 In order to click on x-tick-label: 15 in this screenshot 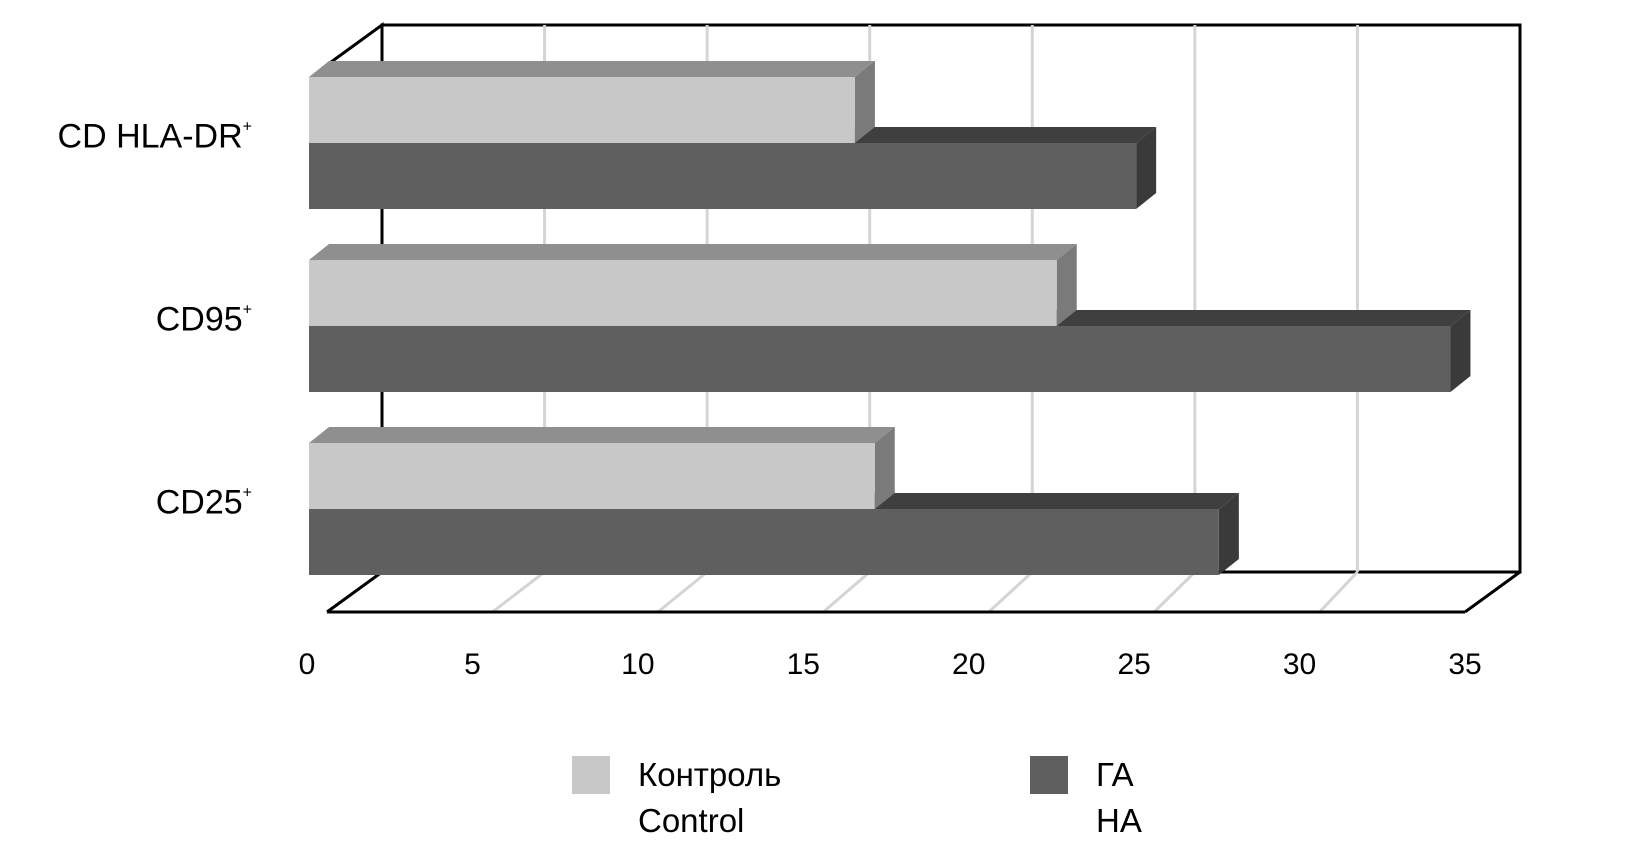, I will do `click(803, 664)`.